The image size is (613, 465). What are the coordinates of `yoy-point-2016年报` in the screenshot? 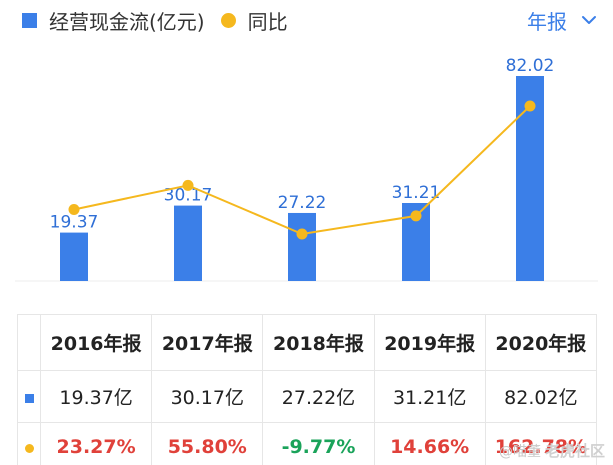 It's located at (74, 209).